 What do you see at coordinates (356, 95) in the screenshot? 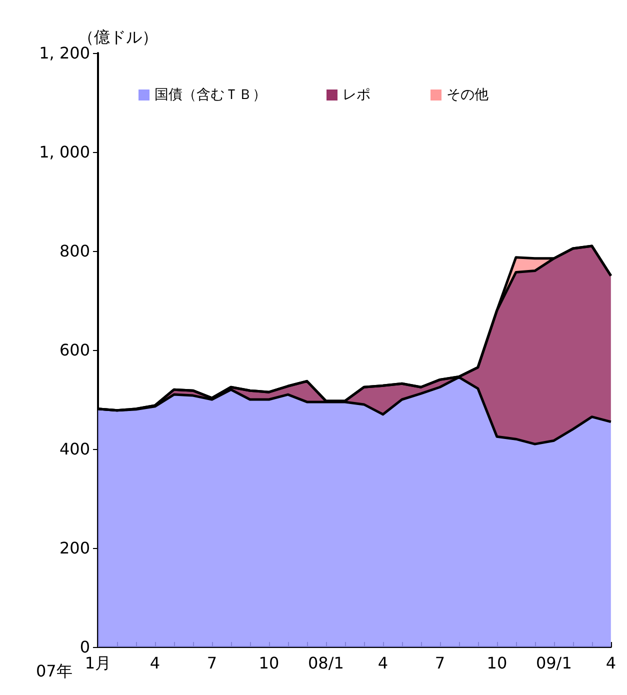
I see `legend-label: レポ` at bounding box center [356, 95].